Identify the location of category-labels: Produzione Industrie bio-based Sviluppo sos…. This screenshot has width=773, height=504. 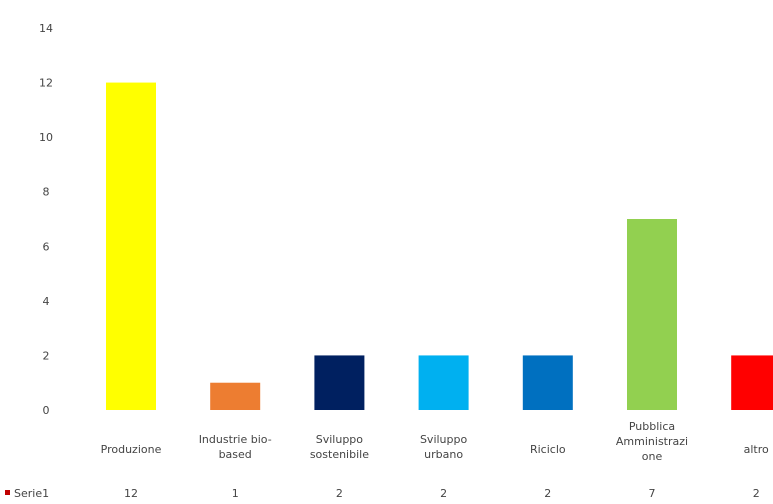
(435, 441).